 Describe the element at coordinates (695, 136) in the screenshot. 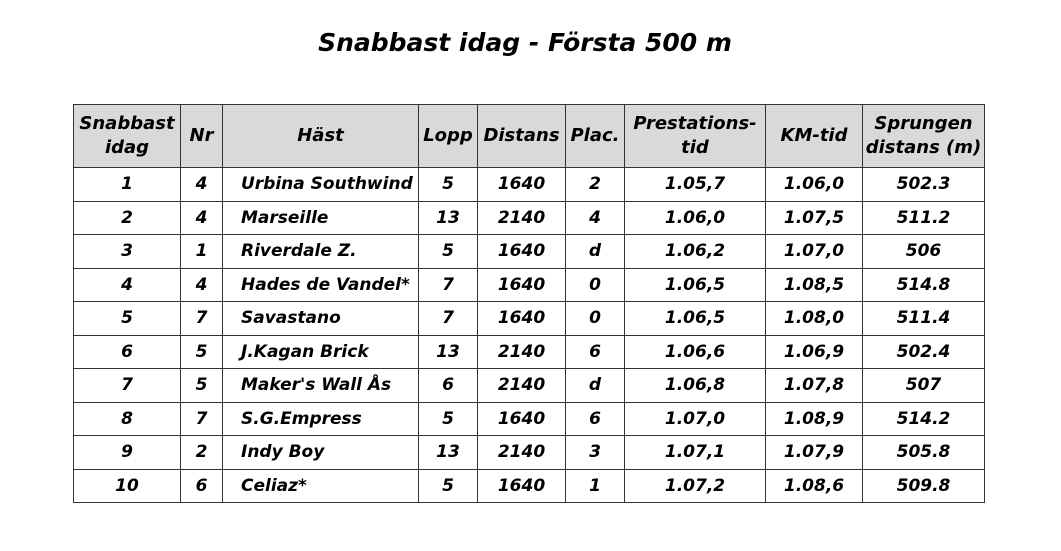

I see `column-header: Prestations-tid` at that location.